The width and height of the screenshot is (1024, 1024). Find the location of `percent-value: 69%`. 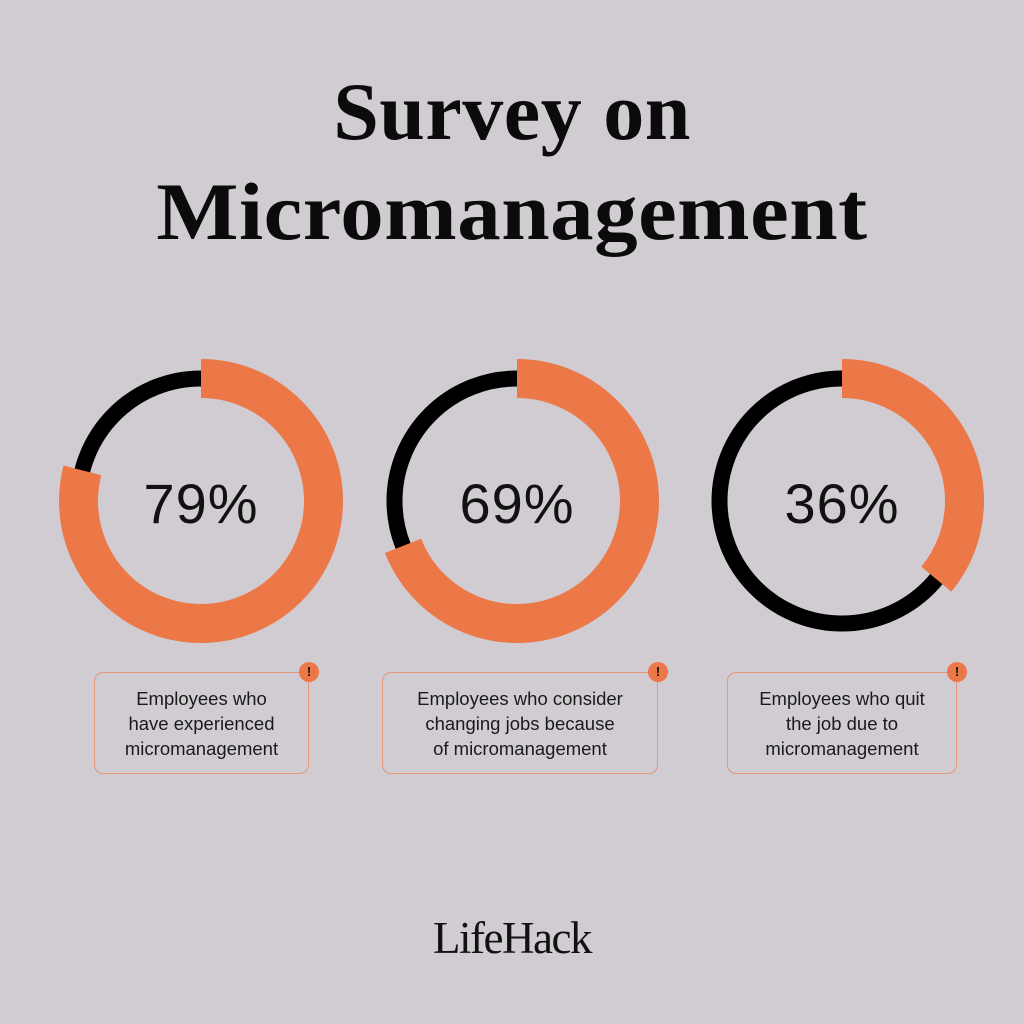

percent-value: 69% is located at coordinates (517, 503).